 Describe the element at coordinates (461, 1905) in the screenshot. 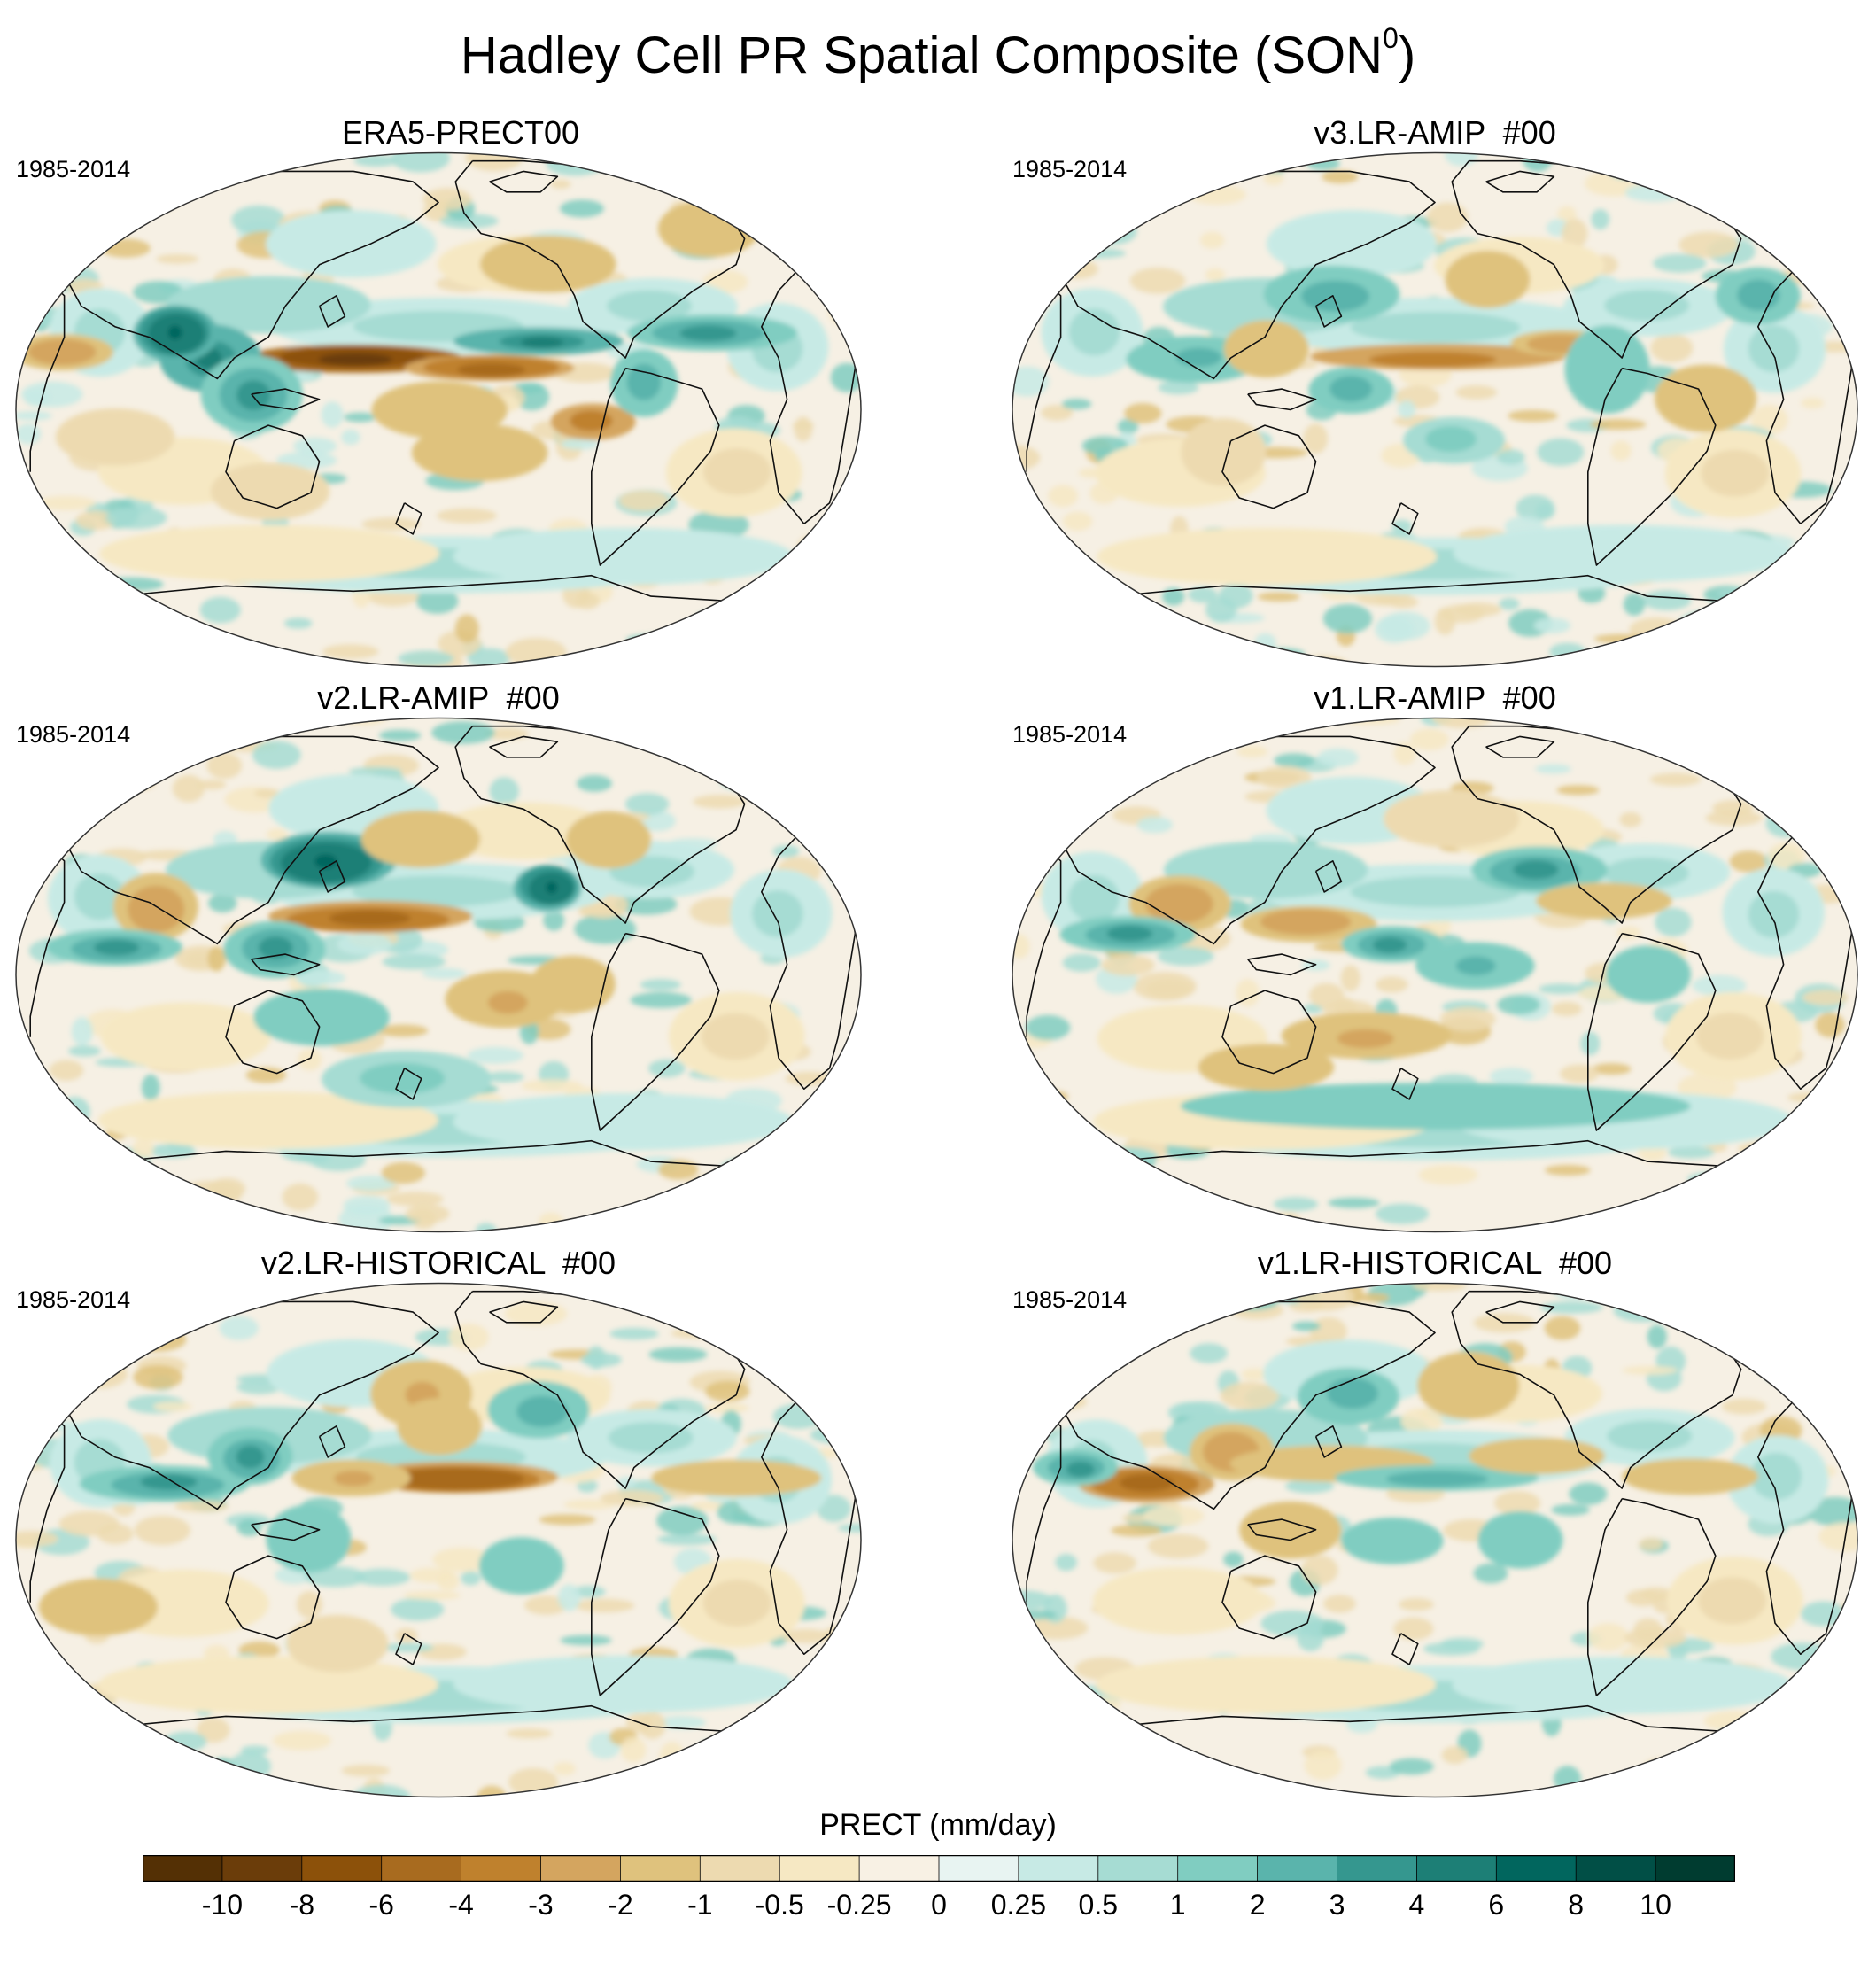

I see `colorbar-tick-label: -4` at that location.